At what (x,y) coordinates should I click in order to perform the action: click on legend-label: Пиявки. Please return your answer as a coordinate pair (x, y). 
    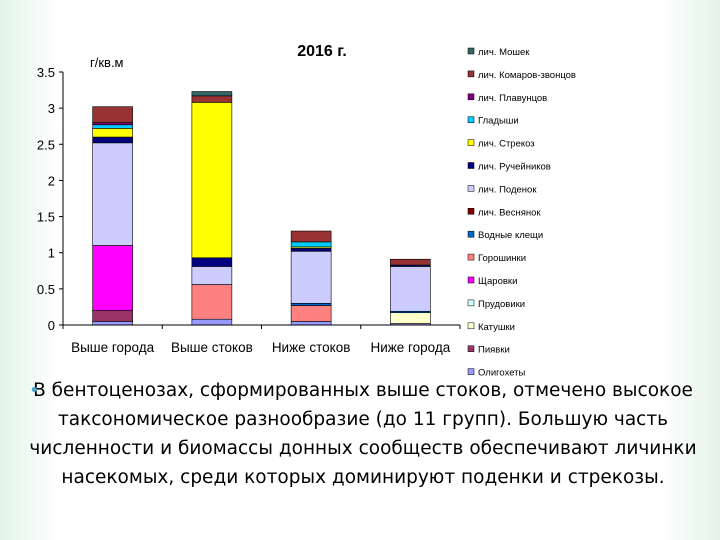
    Looking at the image, I should click on (494, 350).